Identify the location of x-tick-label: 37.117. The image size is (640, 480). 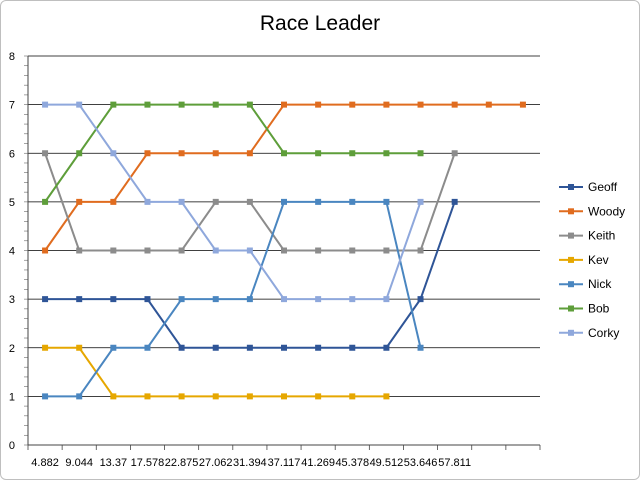
(284, 463).